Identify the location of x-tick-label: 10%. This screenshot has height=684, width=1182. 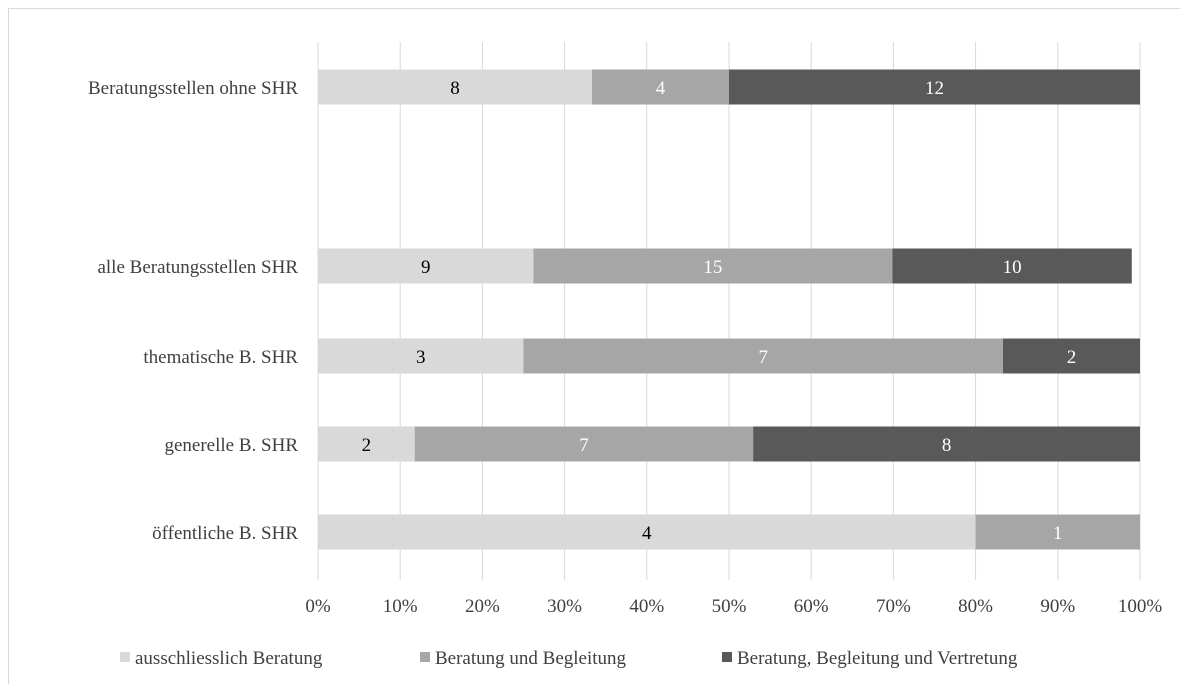
(400, 606).